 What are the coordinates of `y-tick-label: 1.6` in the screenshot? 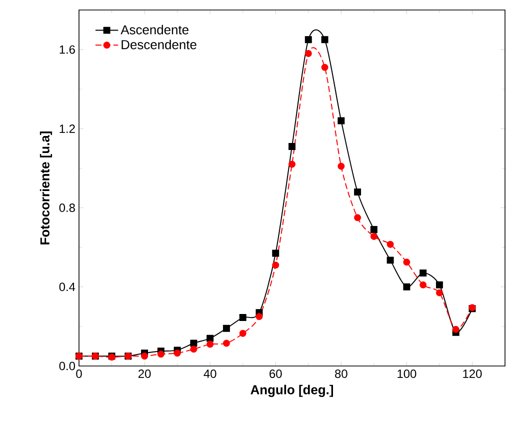 It's located at (67, 49).